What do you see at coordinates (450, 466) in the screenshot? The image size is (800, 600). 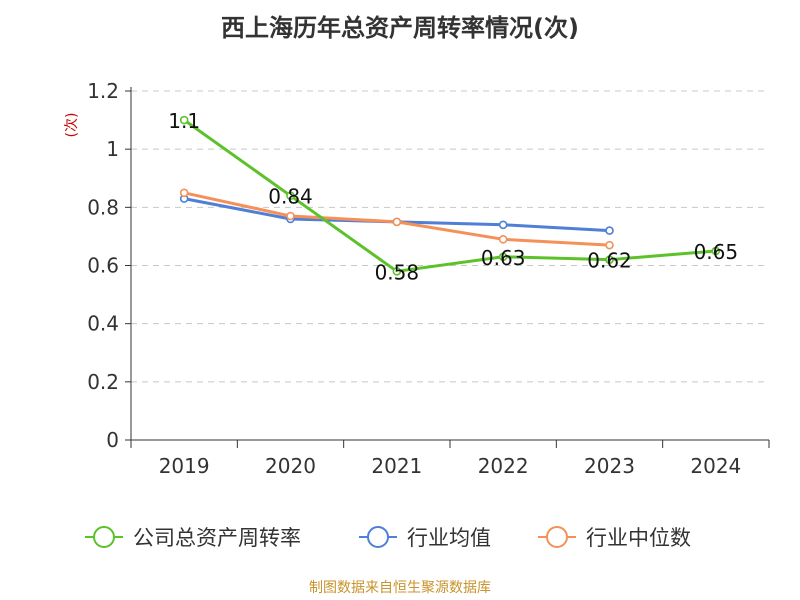 I see `x-tick-labels: 2019 2020 2021 2022 2023 2024` at bounding box center [450, 466].